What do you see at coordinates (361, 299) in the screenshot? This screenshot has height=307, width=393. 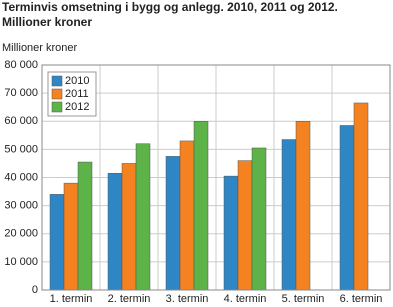 I see `x-tick-label: 6. termin` at bounding box center [361, 299].